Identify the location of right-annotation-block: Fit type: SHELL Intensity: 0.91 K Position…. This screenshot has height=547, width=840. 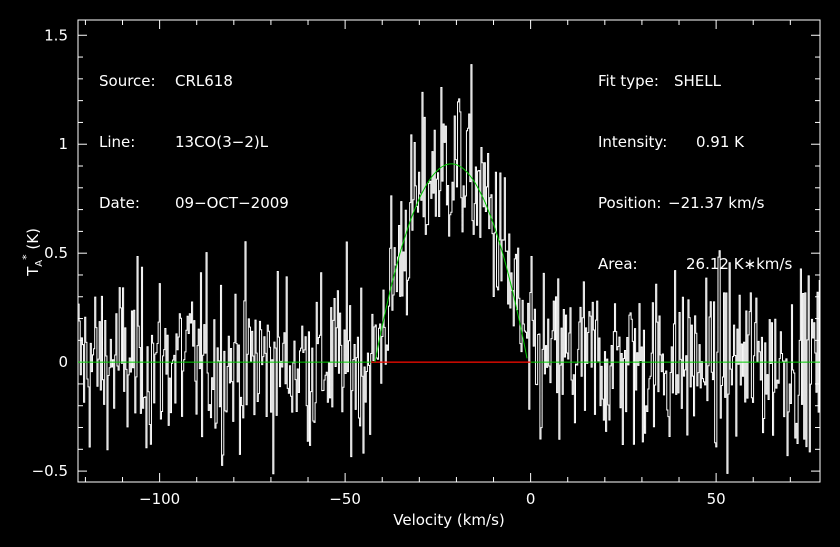
(695, 163).